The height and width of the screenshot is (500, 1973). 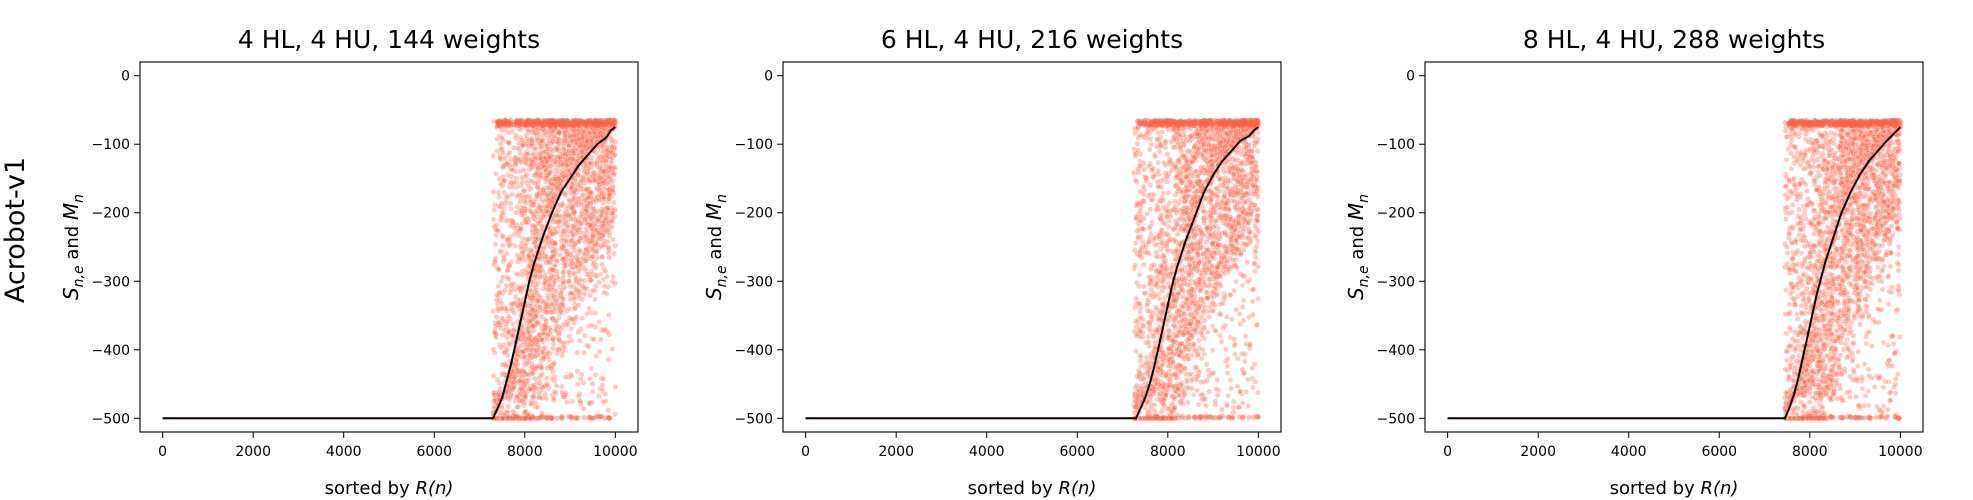 What do you see at coordinates (390, 269) in the screenshot?
I see `plot-area` at bounding box center [390, 269].